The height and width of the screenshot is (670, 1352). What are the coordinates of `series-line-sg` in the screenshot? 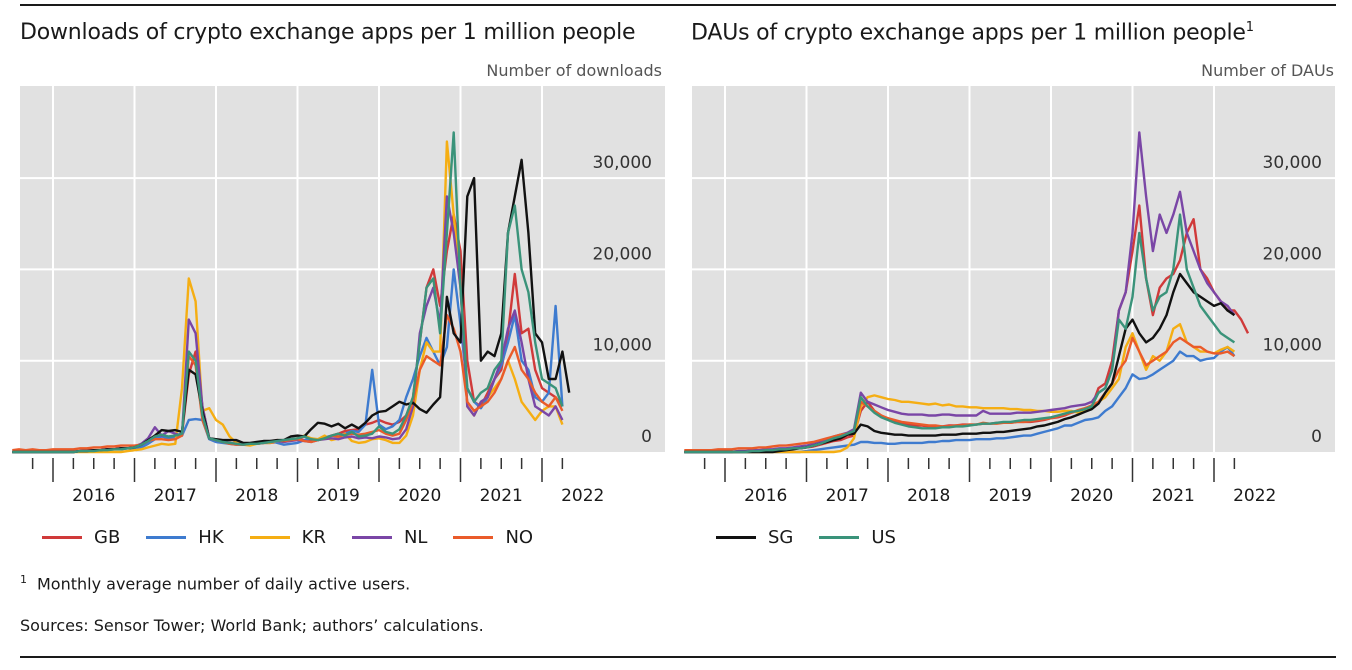 It's located at (960, 363).